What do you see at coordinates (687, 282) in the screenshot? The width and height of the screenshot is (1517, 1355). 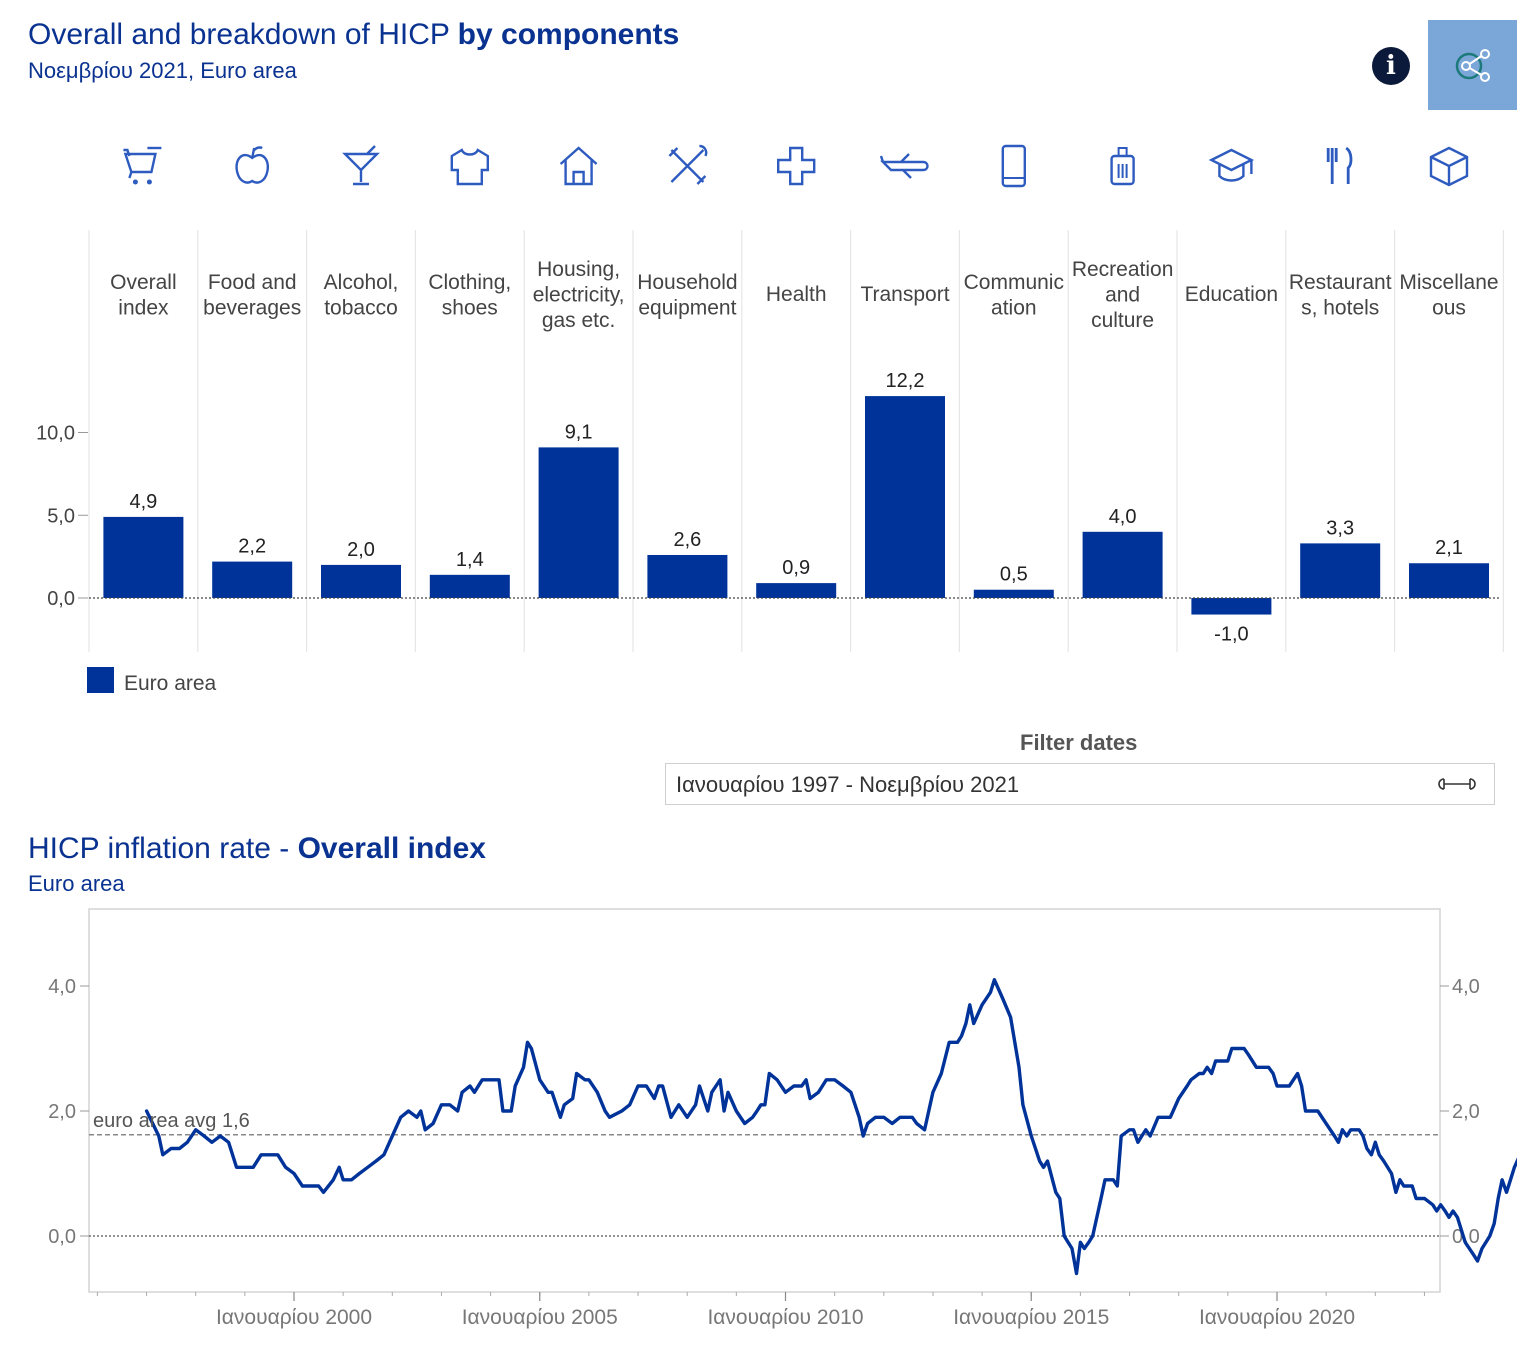 I see `category-label: Household` at bounding box center [687, 282].